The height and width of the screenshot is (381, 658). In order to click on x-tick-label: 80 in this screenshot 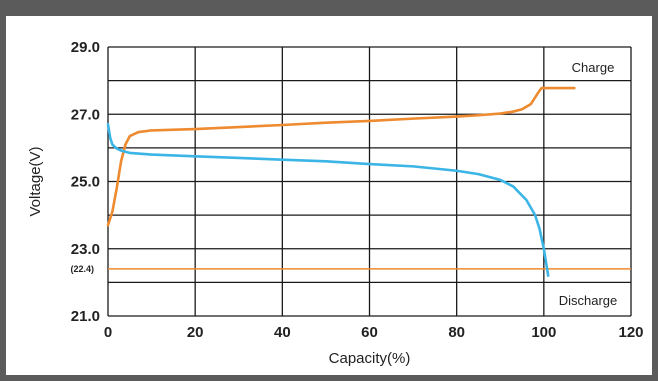, I will do `click(456, 332)`.